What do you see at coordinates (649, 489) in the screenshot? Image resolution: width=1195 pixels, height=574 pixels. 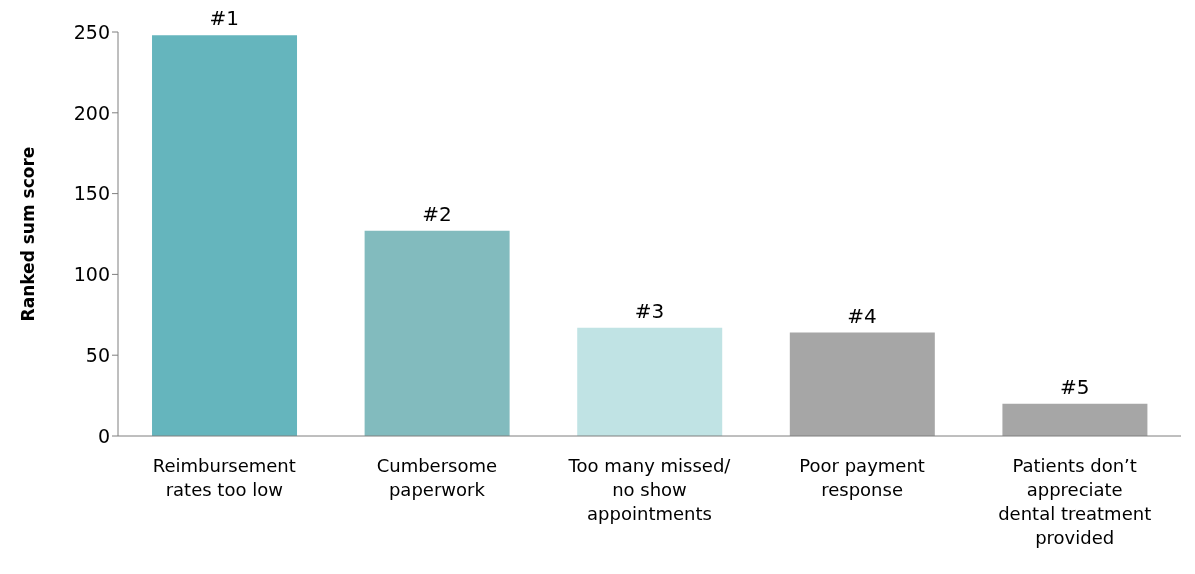 I see `x-tick-label: Too many missed/ no show appointments` at bounding box center [649, 489].